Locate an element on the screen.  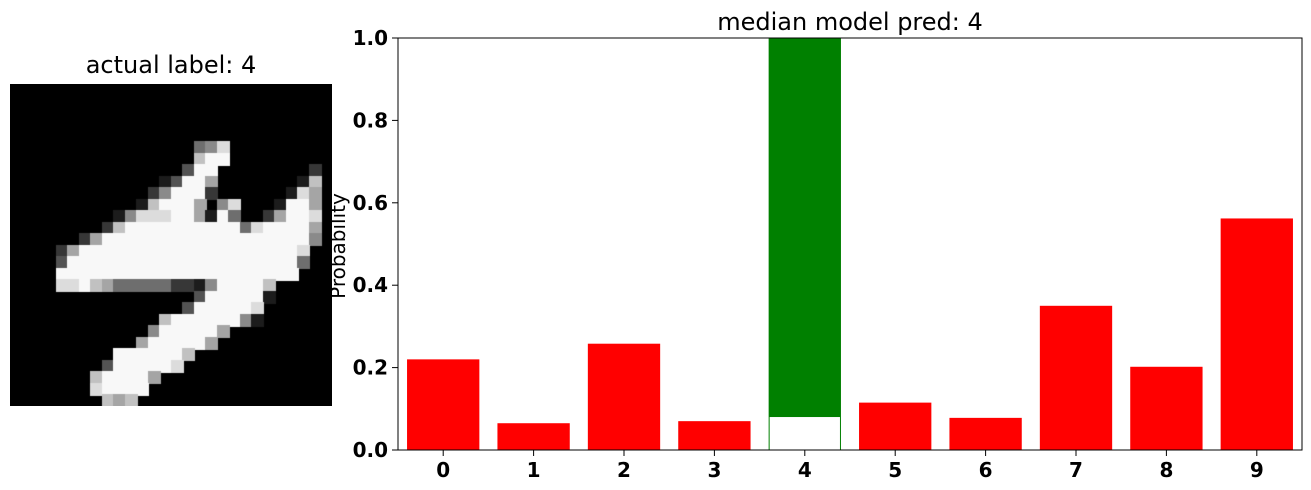
y-axis-label: Probability is located at coordinates (338, 246).